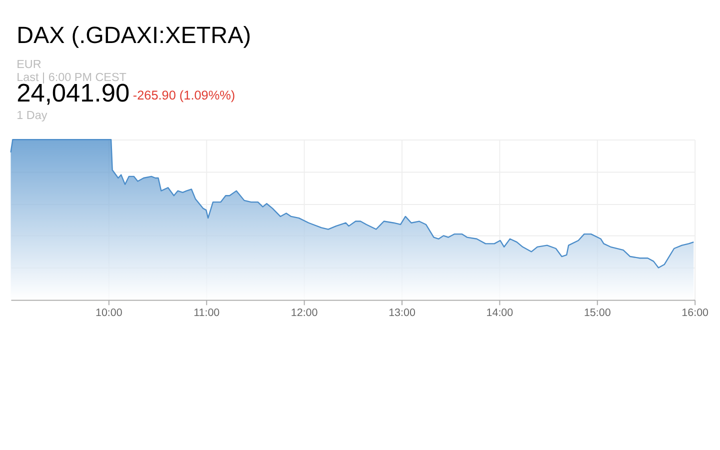 Image resolution: width=720 pixels, height=450 pixels. What do you see at coordinates (32, 115) in the screenshot?
I see `text: 1 Day` at bounding box center [32, 115].